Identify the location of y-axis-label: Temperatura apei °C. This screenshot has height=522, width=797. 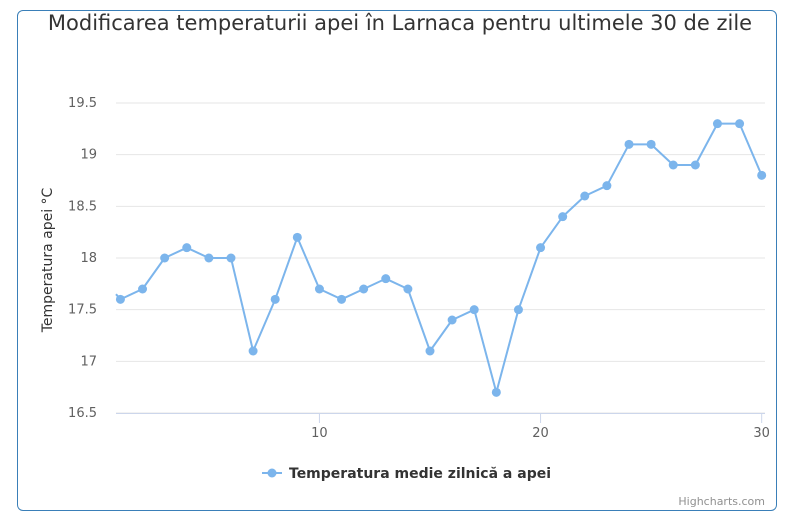
(48, 260).